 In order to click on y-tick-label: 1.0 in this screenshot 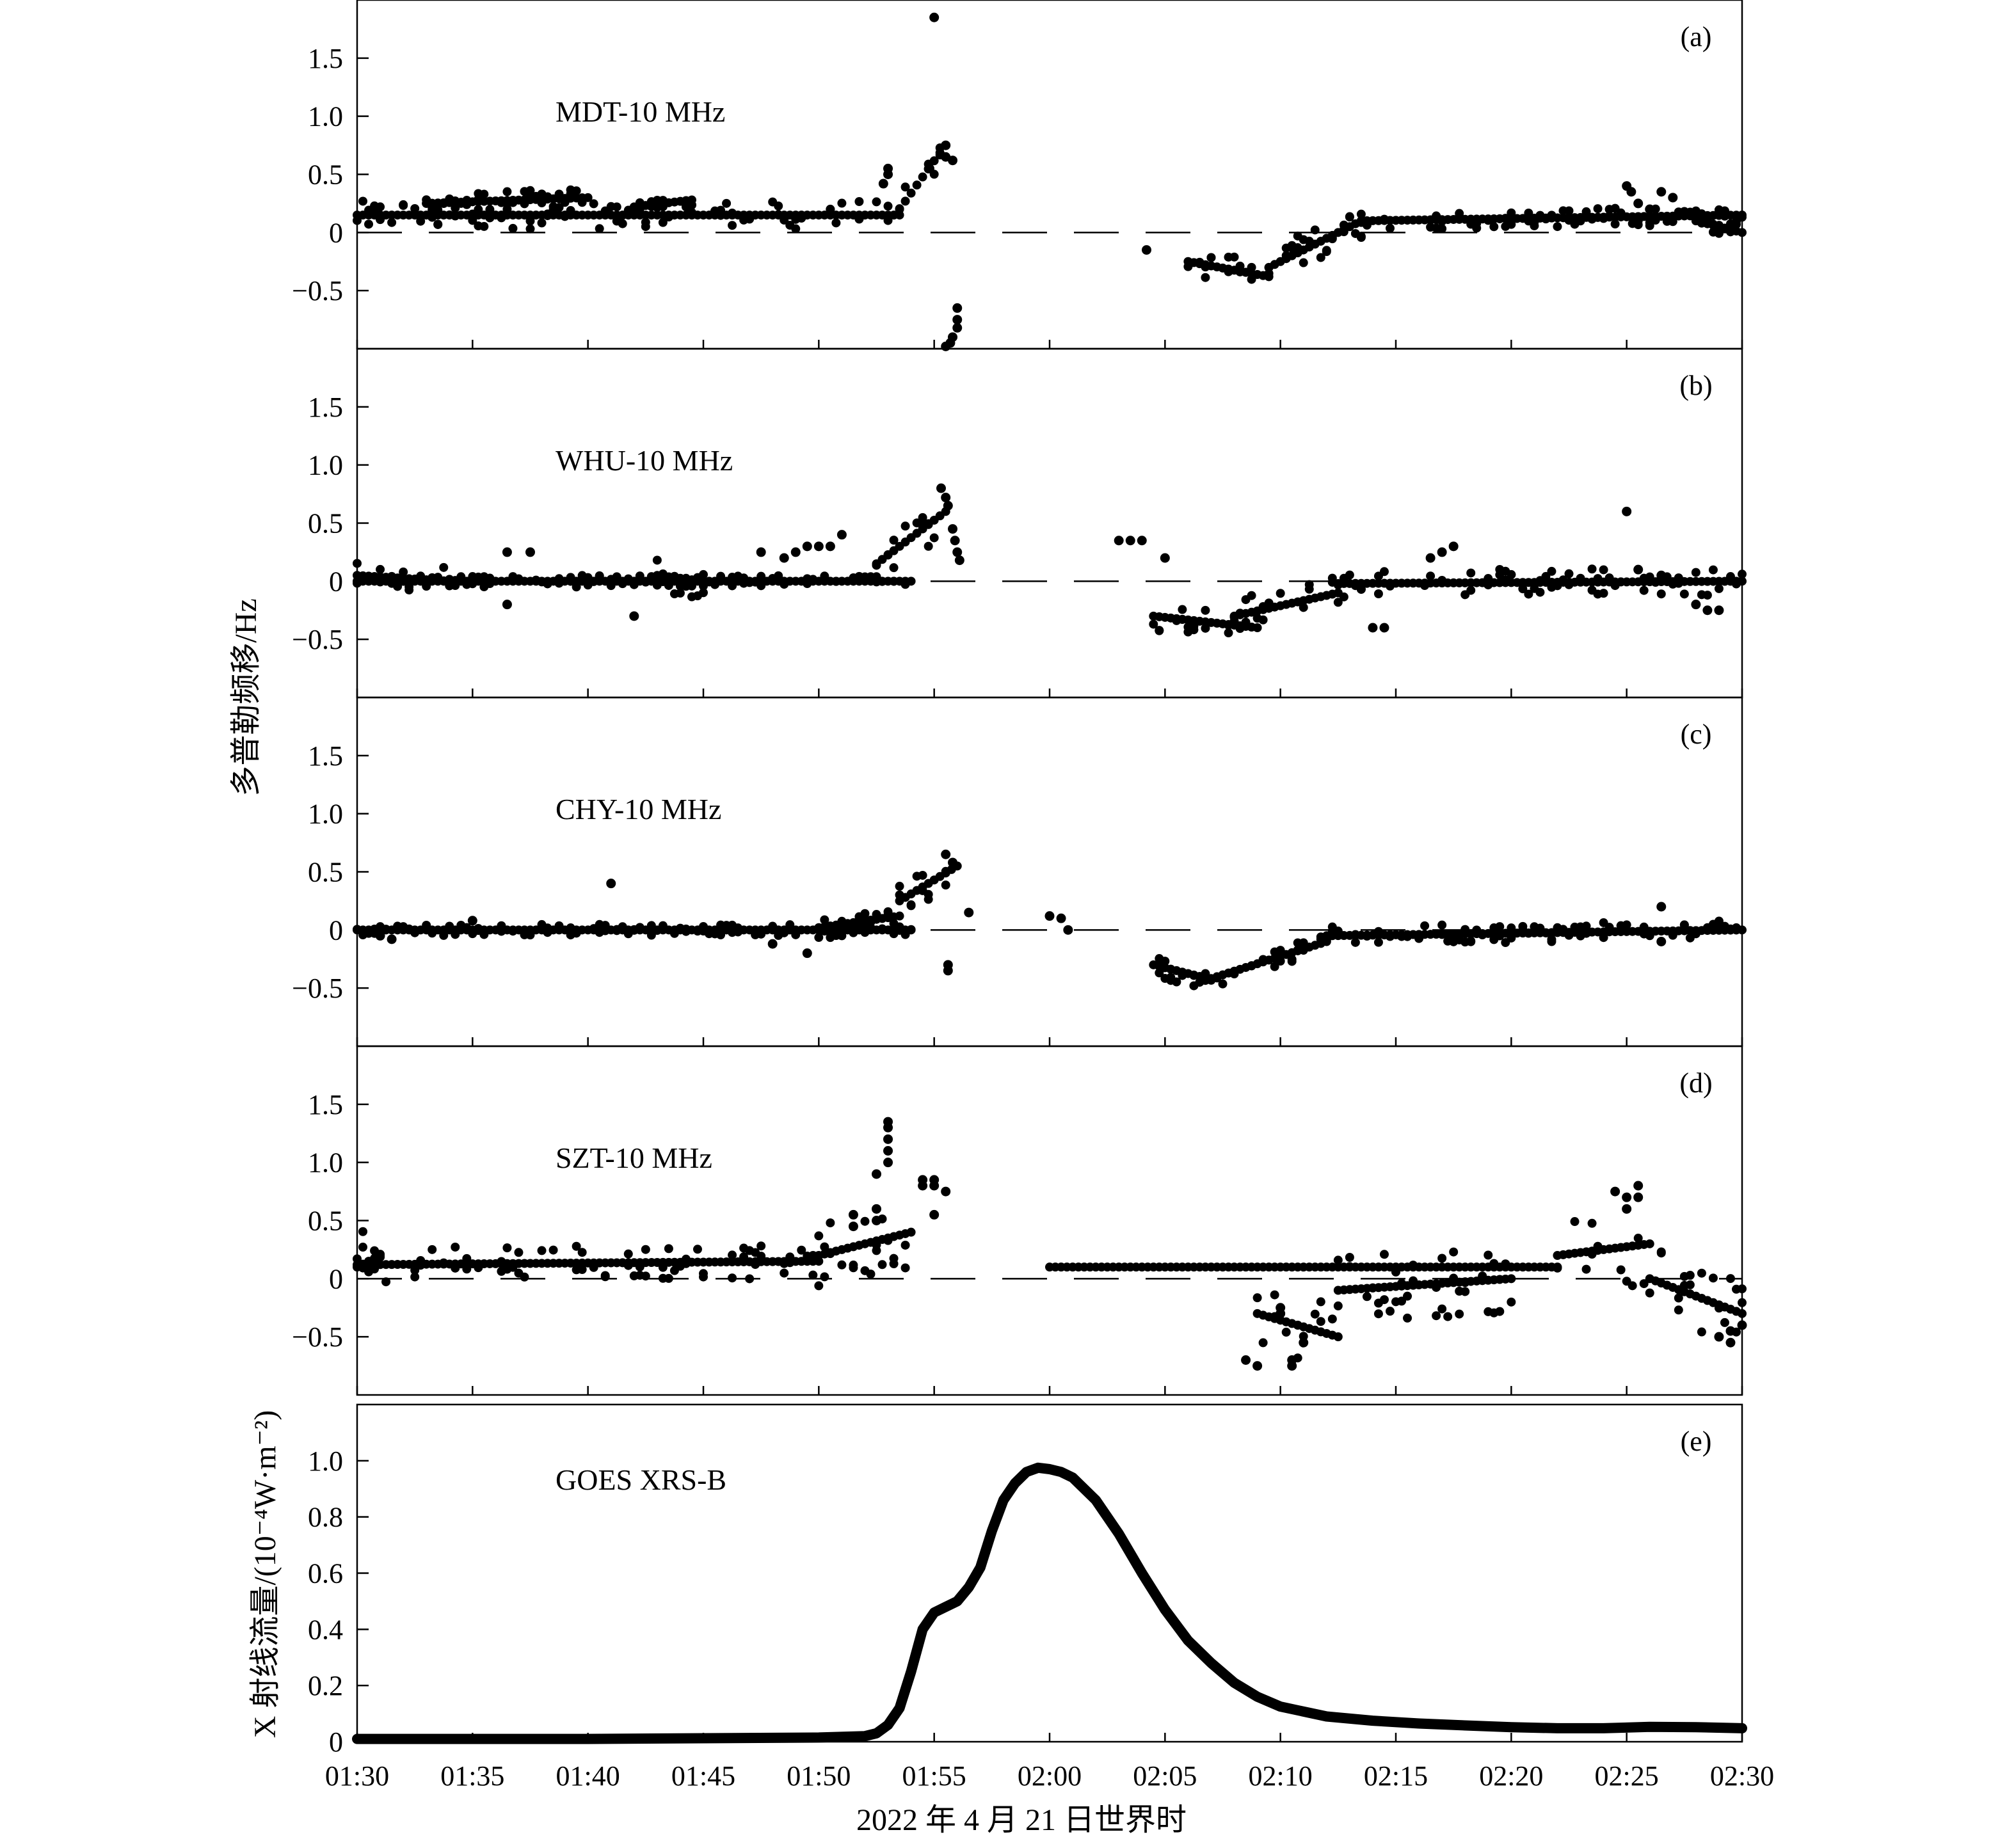, I will do `click(325, 117)`.